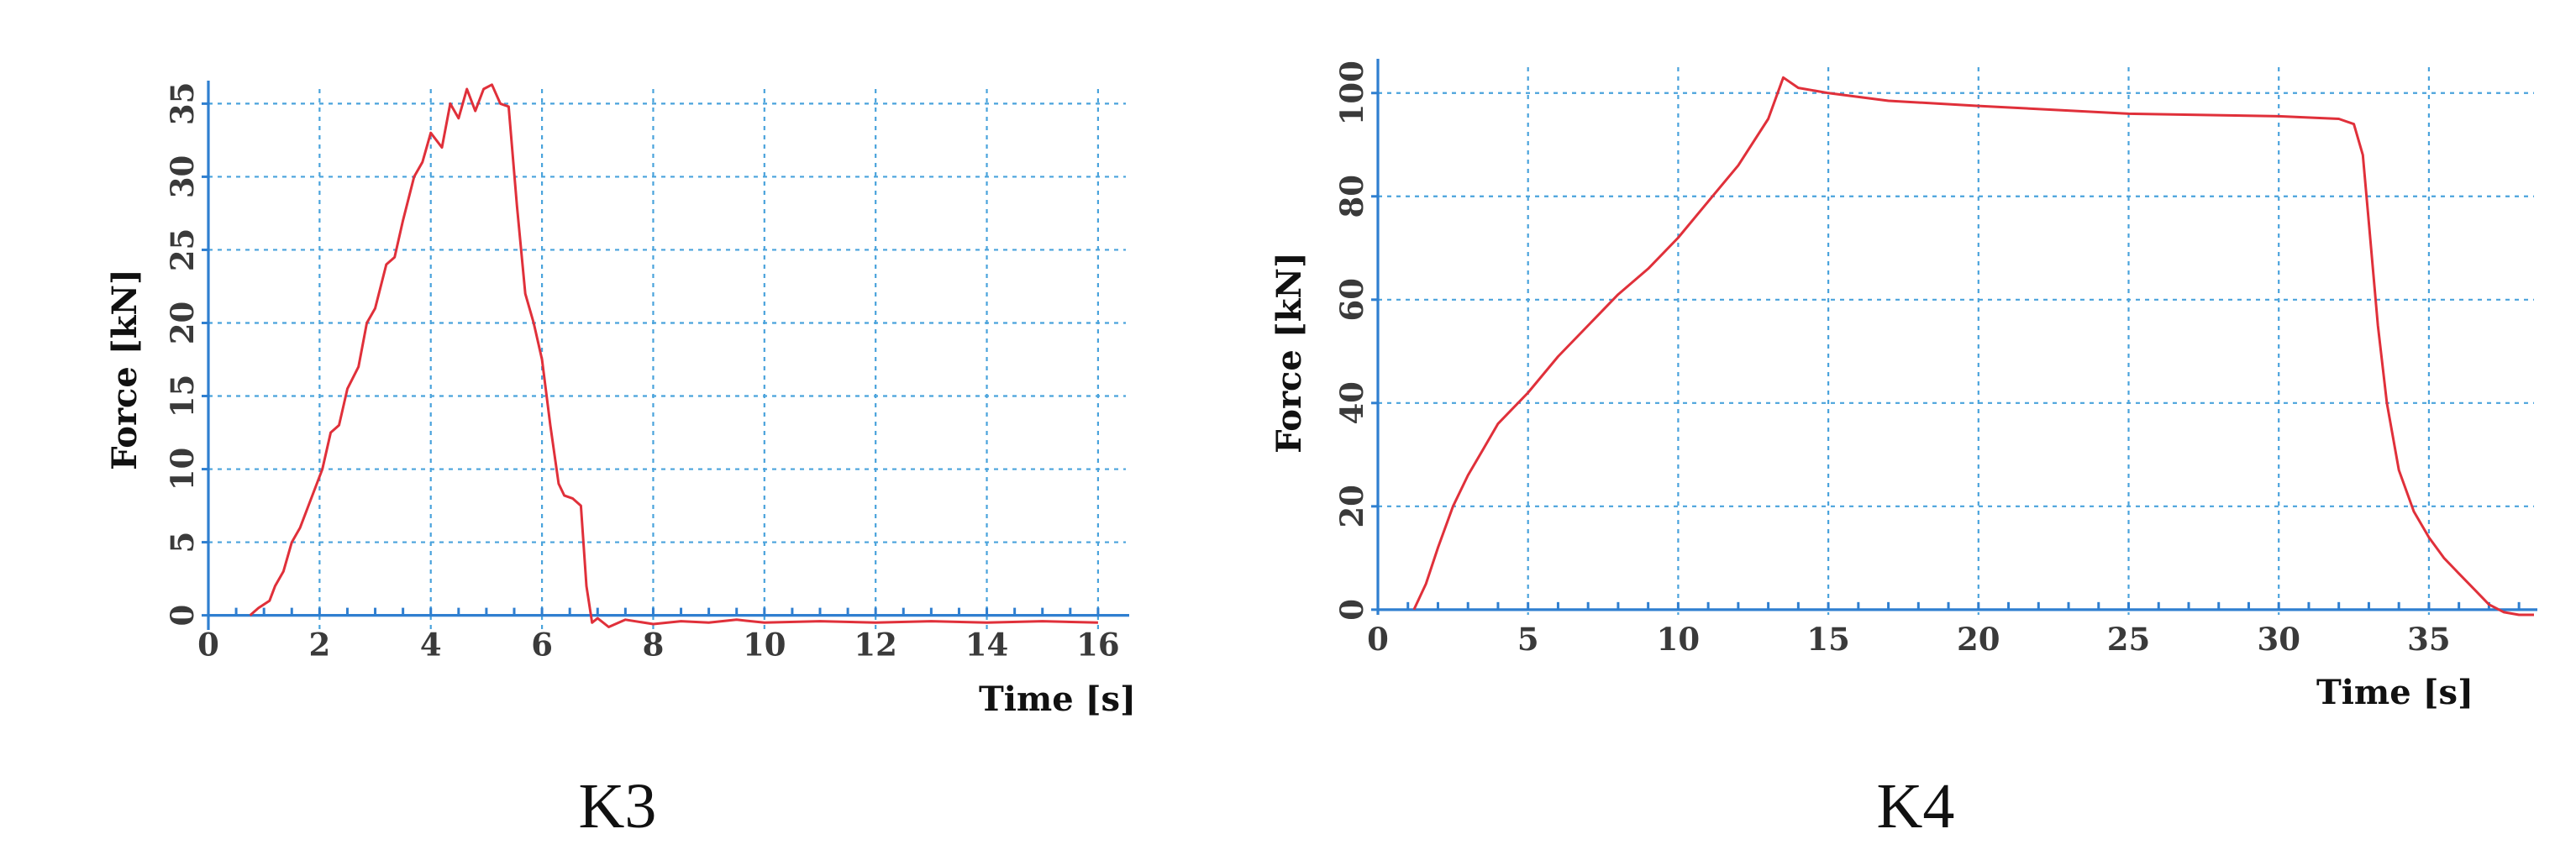  Describe the element at coordinates (1679, 639) in the screenshot. I see `k4-x-tick-label: 10` at that location.